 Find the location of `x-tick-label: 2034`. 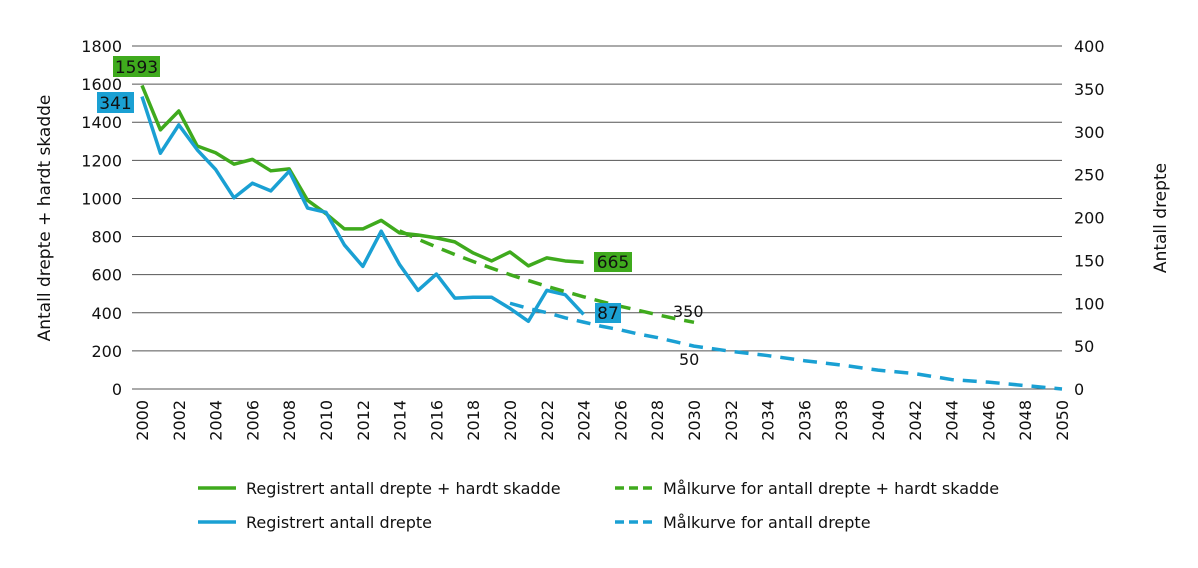

x-tick-label: 2034 is located at coordinates (768, 420).